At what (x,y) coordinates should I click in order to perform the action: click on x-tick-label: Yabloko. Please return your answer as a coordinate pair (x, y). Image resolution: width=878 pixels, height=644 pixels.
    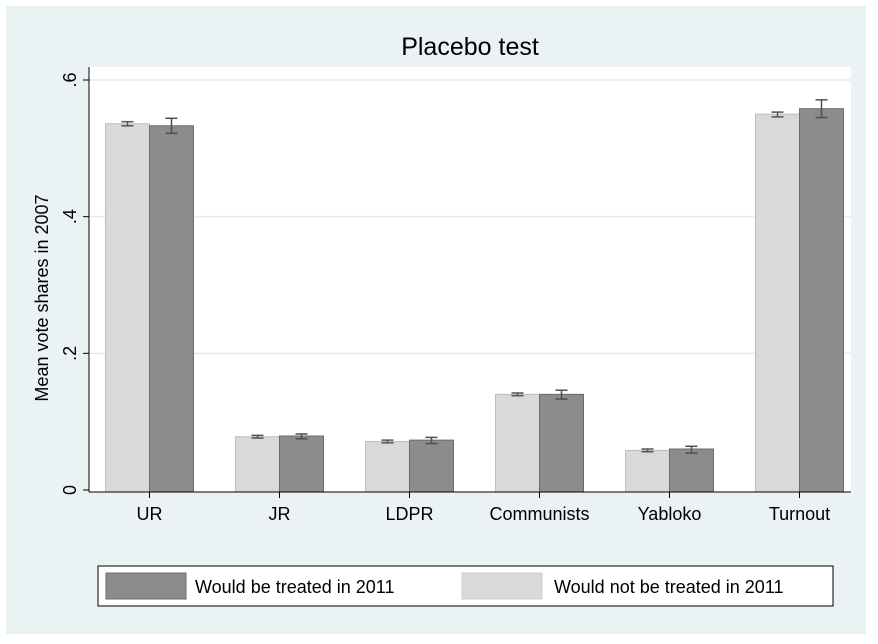
    Looking at the image, I should click on (670, 514).